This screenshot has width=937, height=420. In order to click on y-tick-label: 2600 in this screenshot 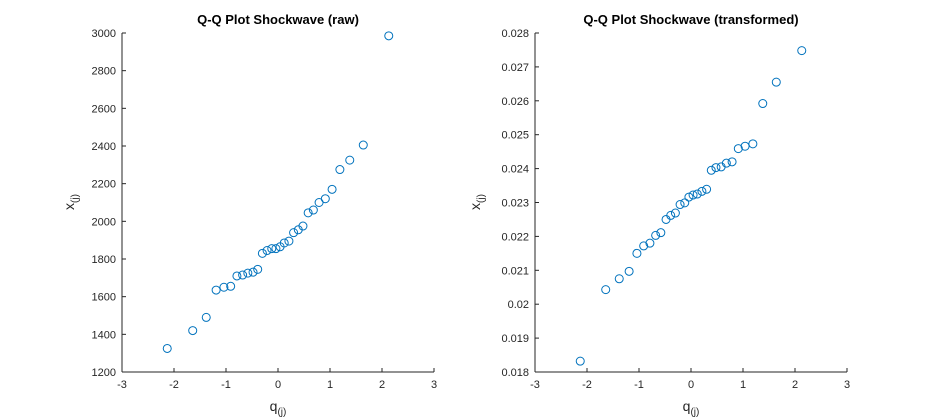, I will do `click(104, 109)`.